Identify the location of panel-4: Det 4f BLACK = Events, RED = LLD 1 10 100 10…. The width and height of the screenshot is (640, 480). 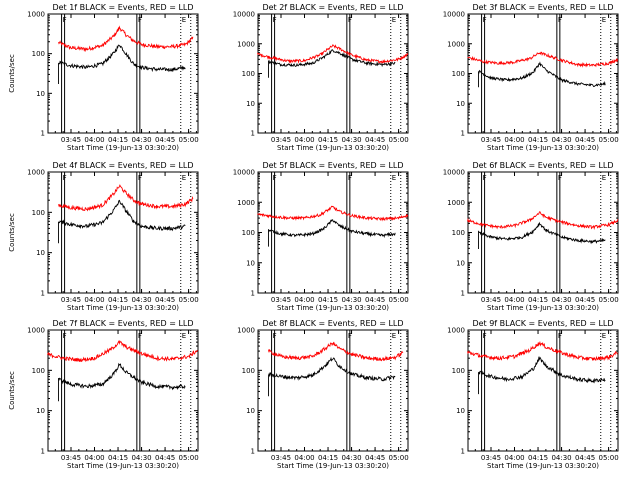
(103, 236).